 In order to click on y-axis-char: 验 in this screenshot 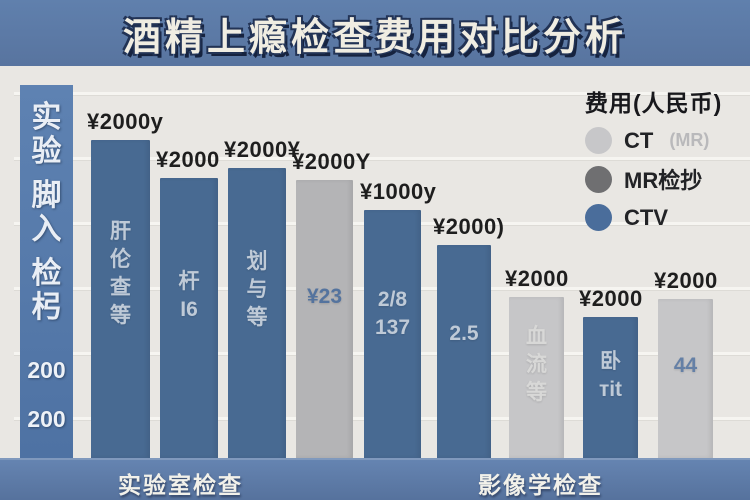, I will do `click(46, 151)`.